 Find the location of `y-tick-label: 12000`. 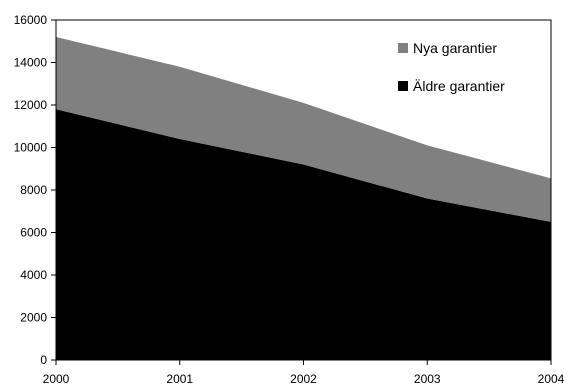

y-tick-label: 12000 is located at coordinates (31, 105).